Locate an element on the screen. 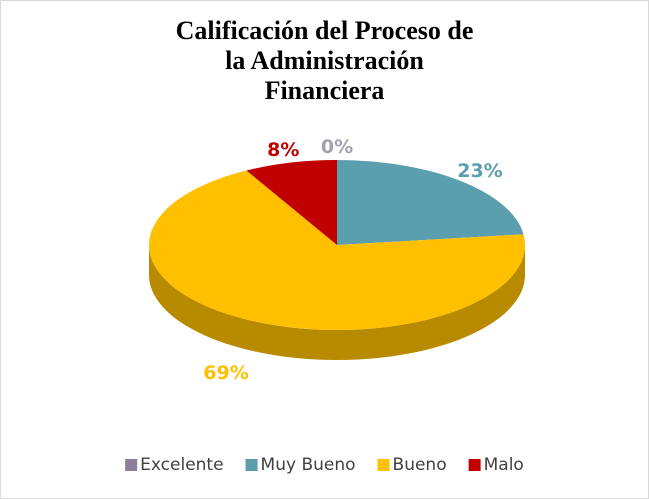 The width and height of the screenshot is (649, 499). data-label: 0% is located at coordinates (337, 147).